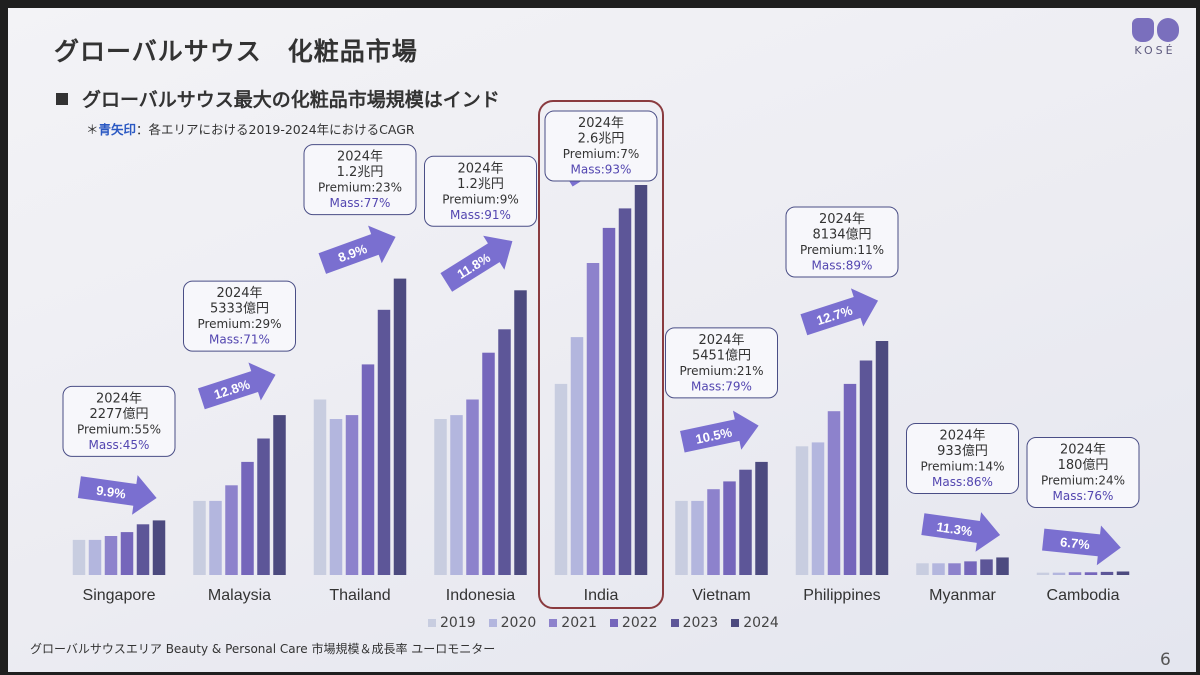 This screenshot has height=675, width=1200. Describe the element at coordinates (938, 569) in the screenshot. I see `bar-myanmar-2020` at that location.